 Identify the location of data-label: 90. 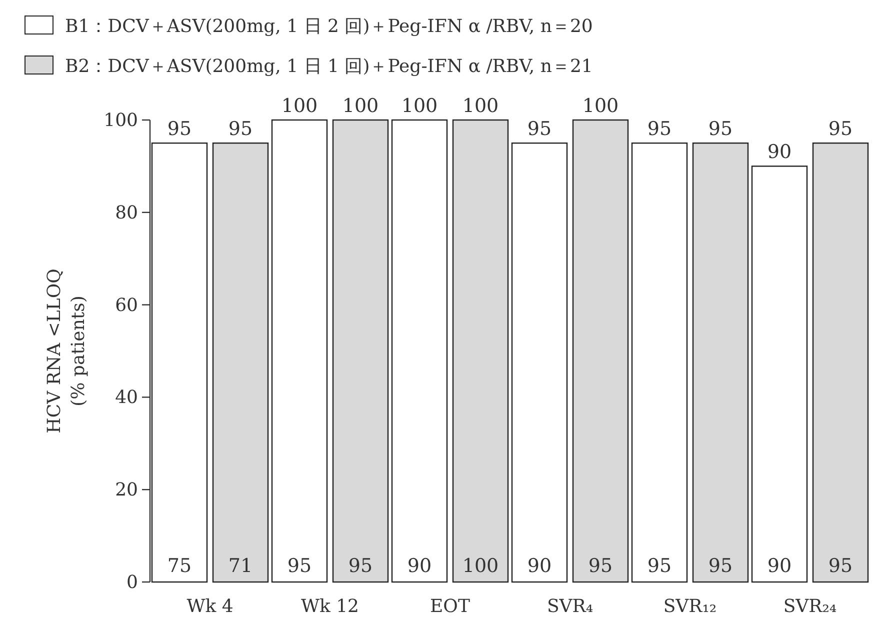
(779, 152).